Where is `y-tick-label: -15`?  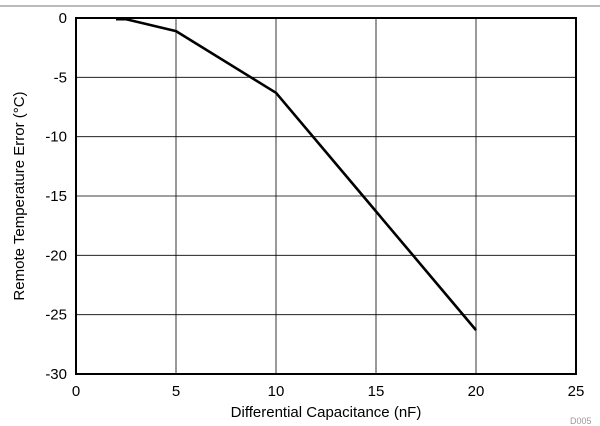 y-tick-label: -15 is located at coordinates (56, 196).